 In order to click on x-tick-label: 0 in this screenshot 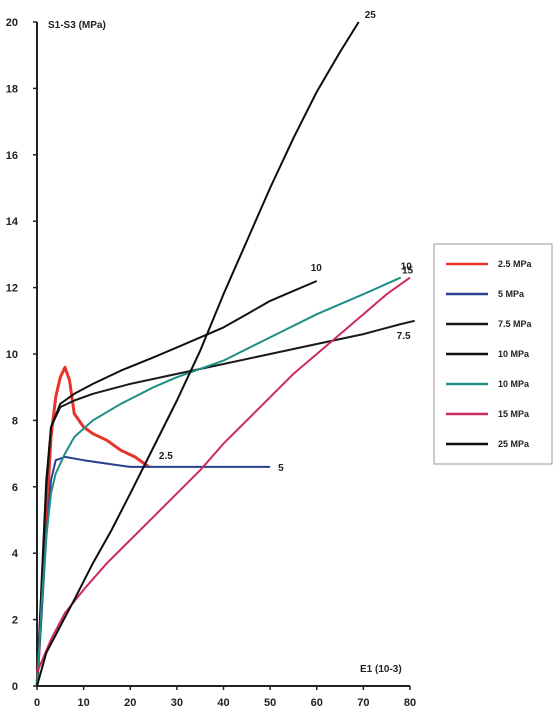, I will do `click(37, 703)`.